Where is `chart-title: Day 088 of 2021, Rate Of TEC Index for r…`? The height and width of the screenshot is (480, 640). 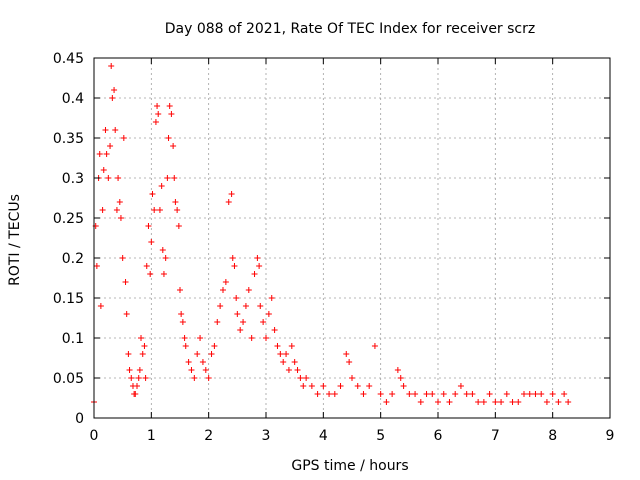 chart-title: Day 088 of 2021, Rate Of TEC Index for r… is located at coordinates (350, 29).